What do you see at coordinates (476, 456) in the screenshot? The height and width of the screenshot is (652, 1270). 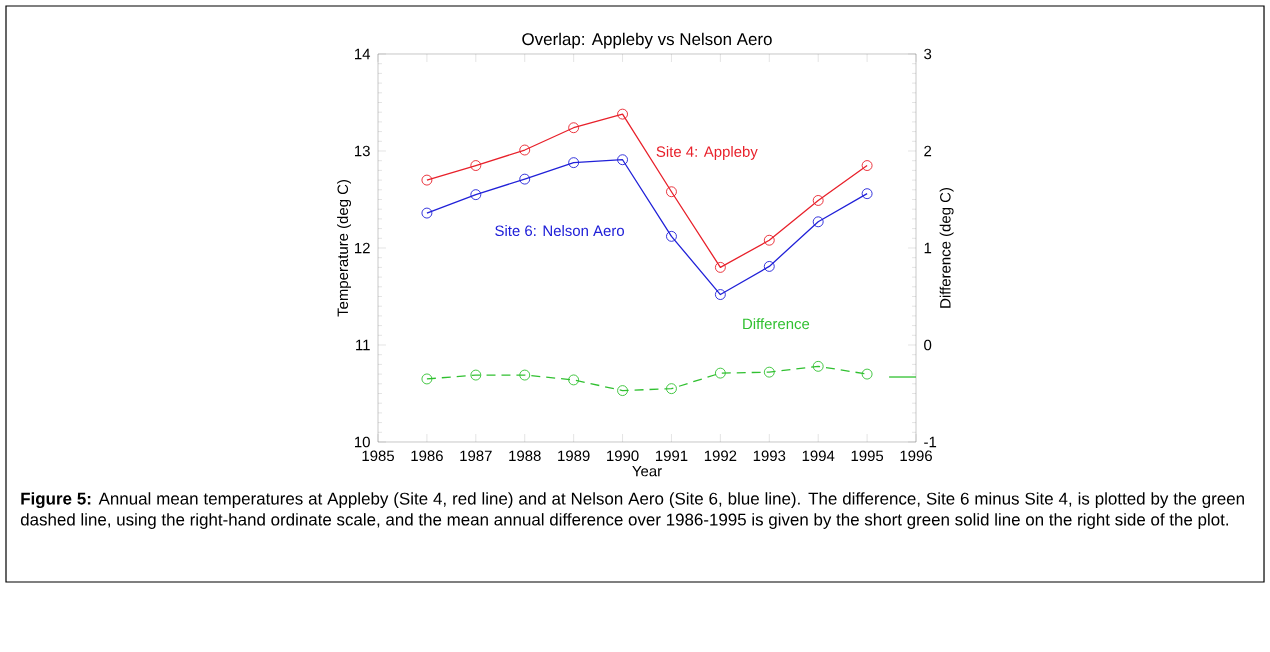 I see `x-tick-label: 1987` at bounding box center [476, 456].